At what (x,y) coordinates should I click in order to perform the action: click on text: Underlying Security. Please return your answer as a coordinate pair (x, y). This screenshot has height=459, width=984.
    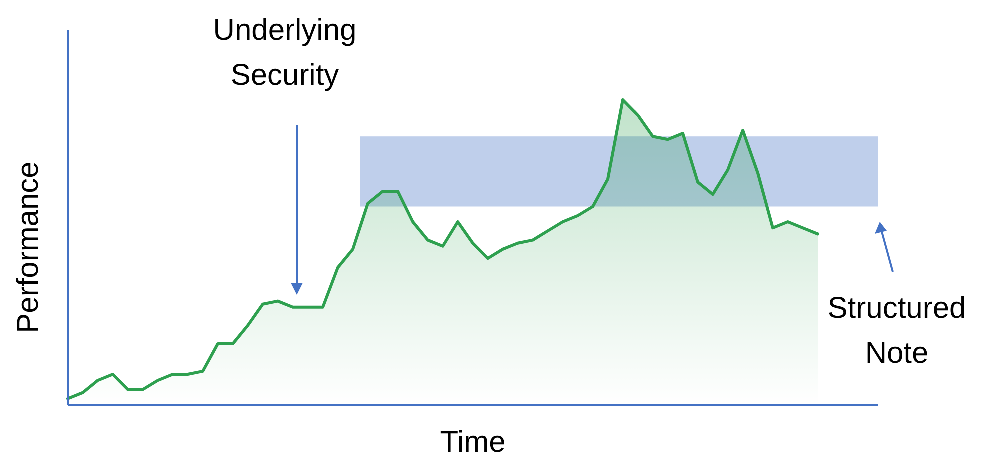
    Looking at the image, I should click on (285, 53).